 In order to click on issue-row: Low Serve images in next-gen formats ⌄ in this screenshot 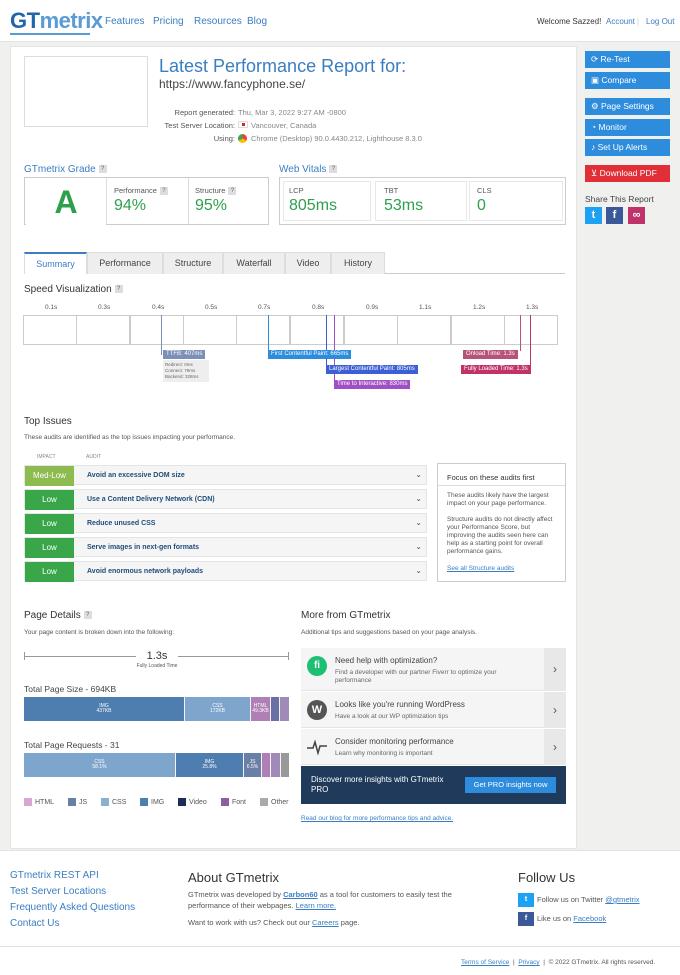, I will do `click(225, 547)`.